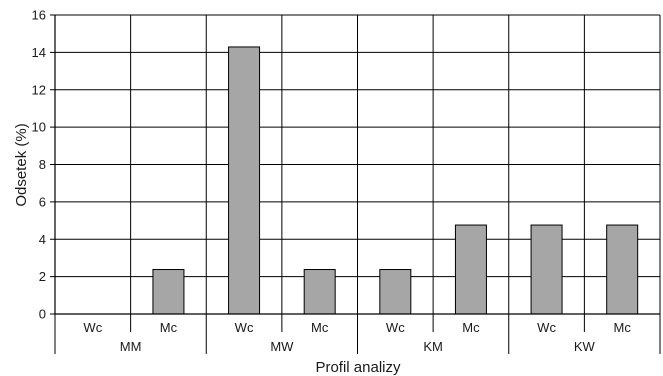 This screenshot has height=376, width=663. Describe the element at coordinates (358, 367) in the screenshot. I see `x-axis-title: Profil analizy` at that location.